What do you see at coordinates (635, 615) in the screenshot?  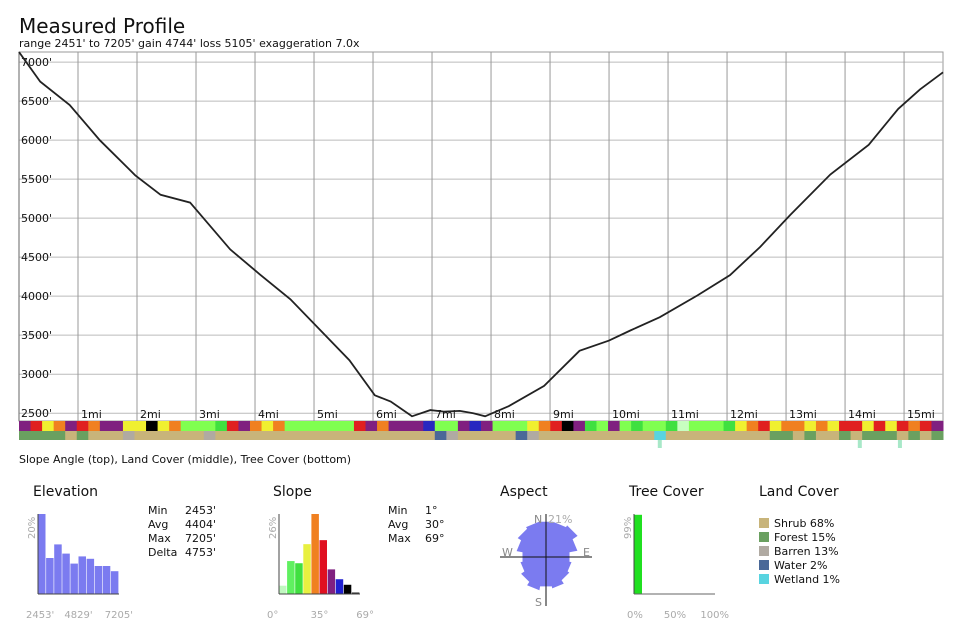 I see `x-tick-label: 0%` at bounding box center [635, 615].